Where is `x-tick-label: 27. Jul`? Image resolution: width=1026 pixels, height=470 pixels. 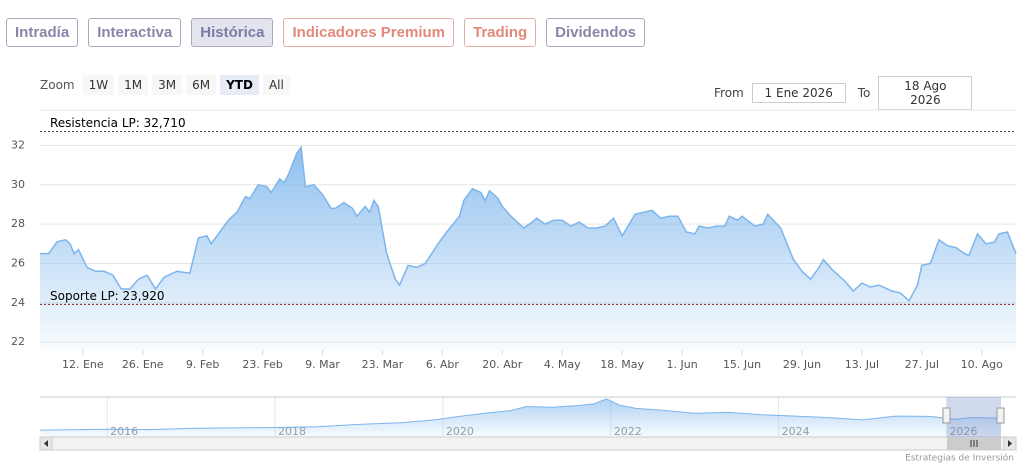
x-tick-label: 27. Jul is located at coordinates (922, 364).